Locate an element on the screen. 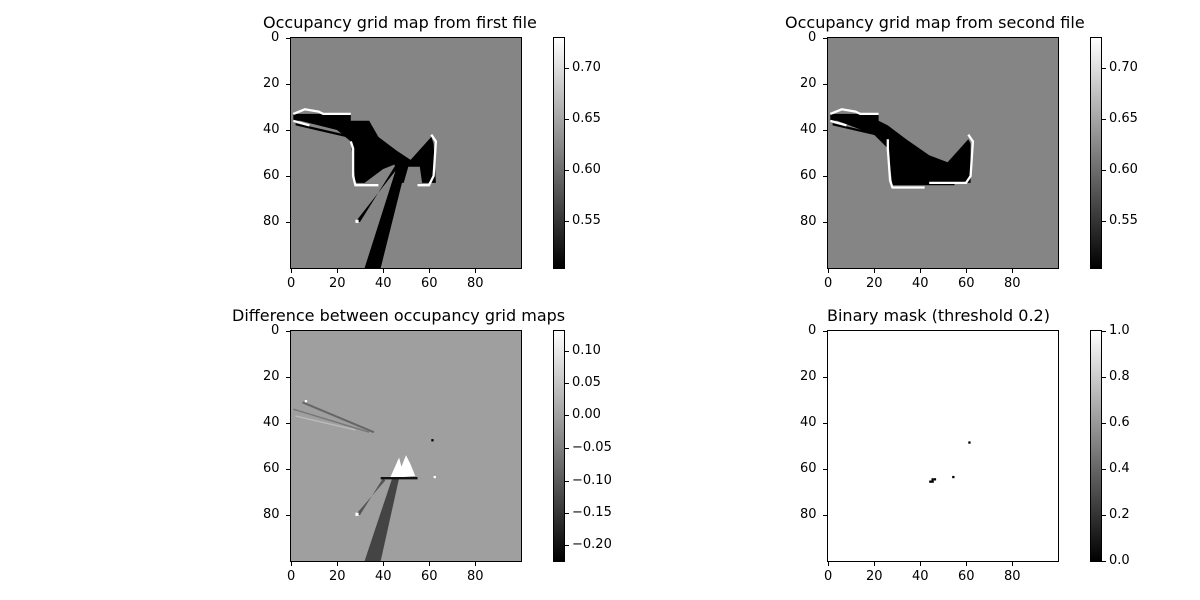  colorbar-tick-label: −0.20 is located at coordinates (592, 544).